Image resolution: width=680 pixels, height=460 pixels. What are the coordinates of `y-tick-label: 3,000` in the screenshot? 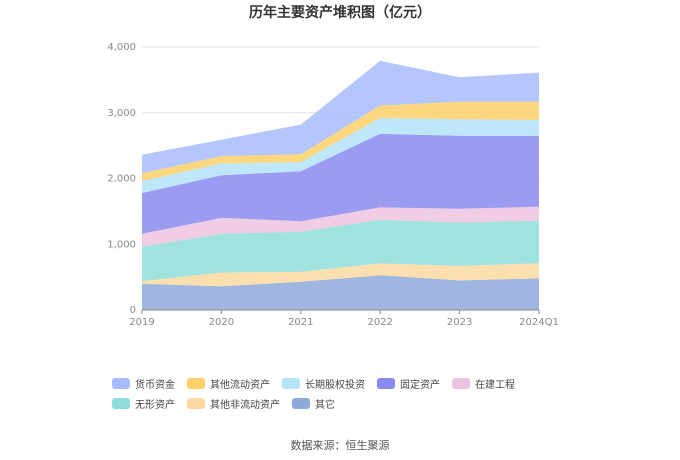 It's located at (121, 113).